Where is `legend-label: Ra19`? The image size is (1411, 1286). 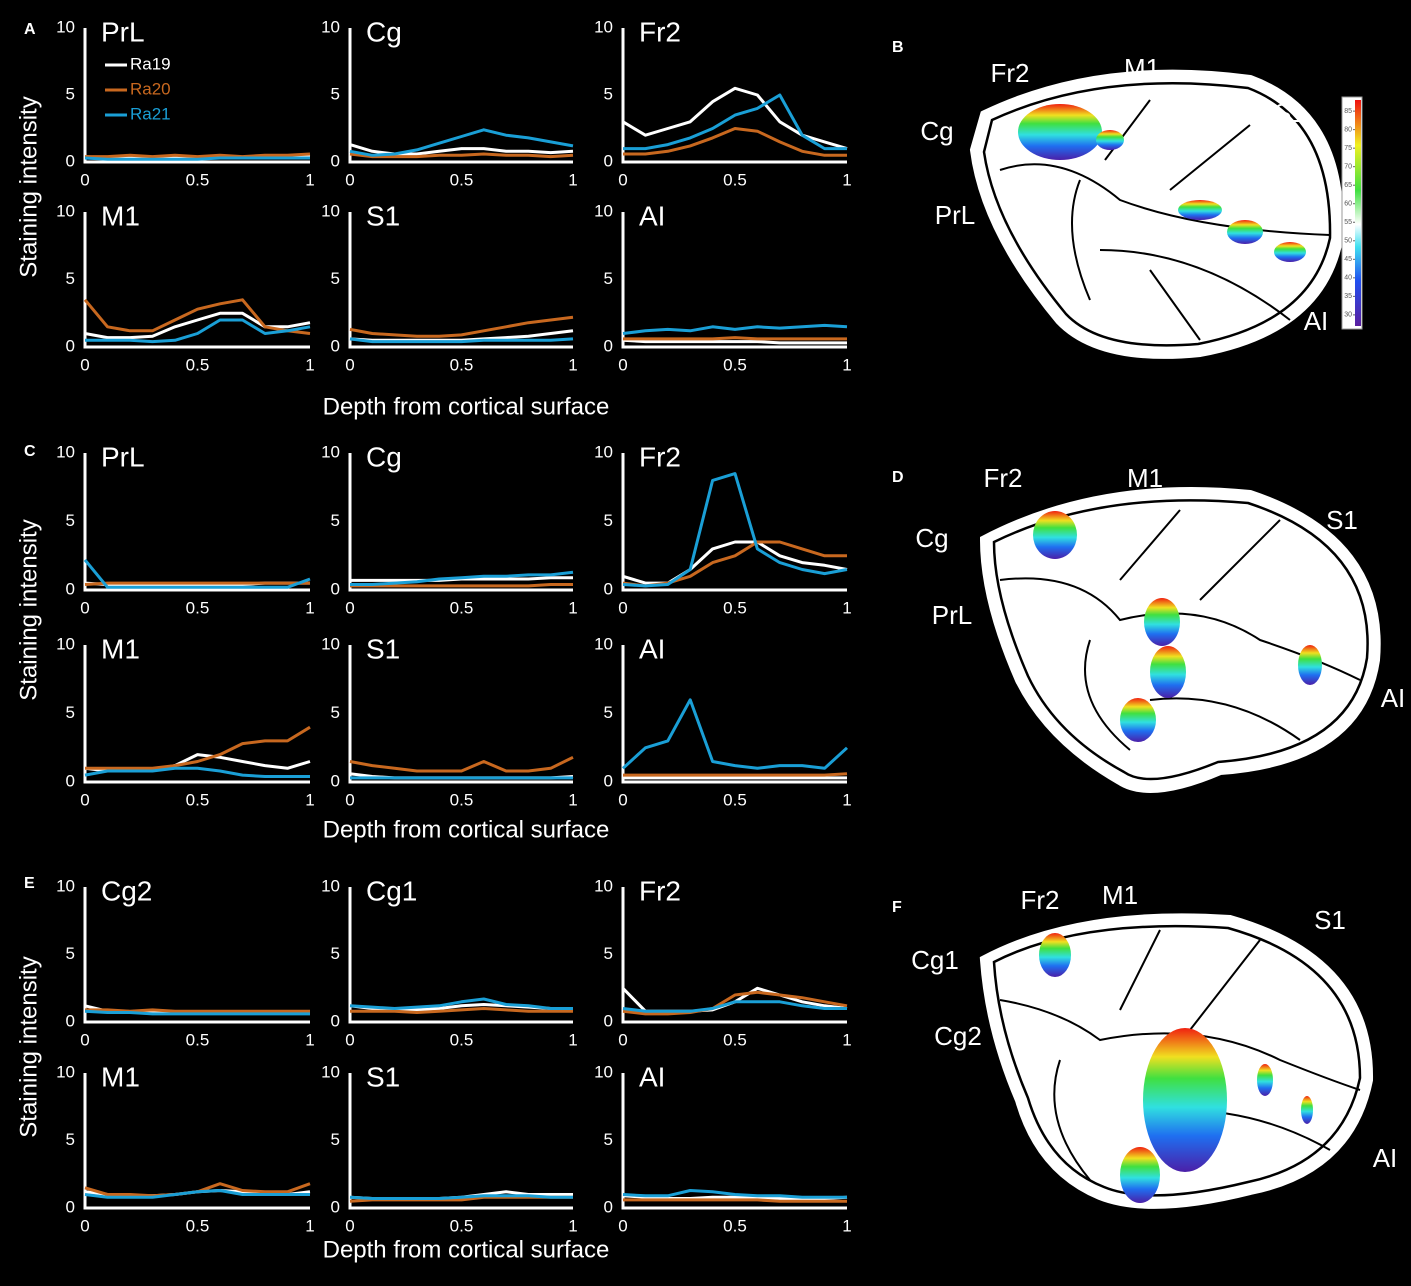
legend-label: Ra19 is located at coordinates (150, 63).